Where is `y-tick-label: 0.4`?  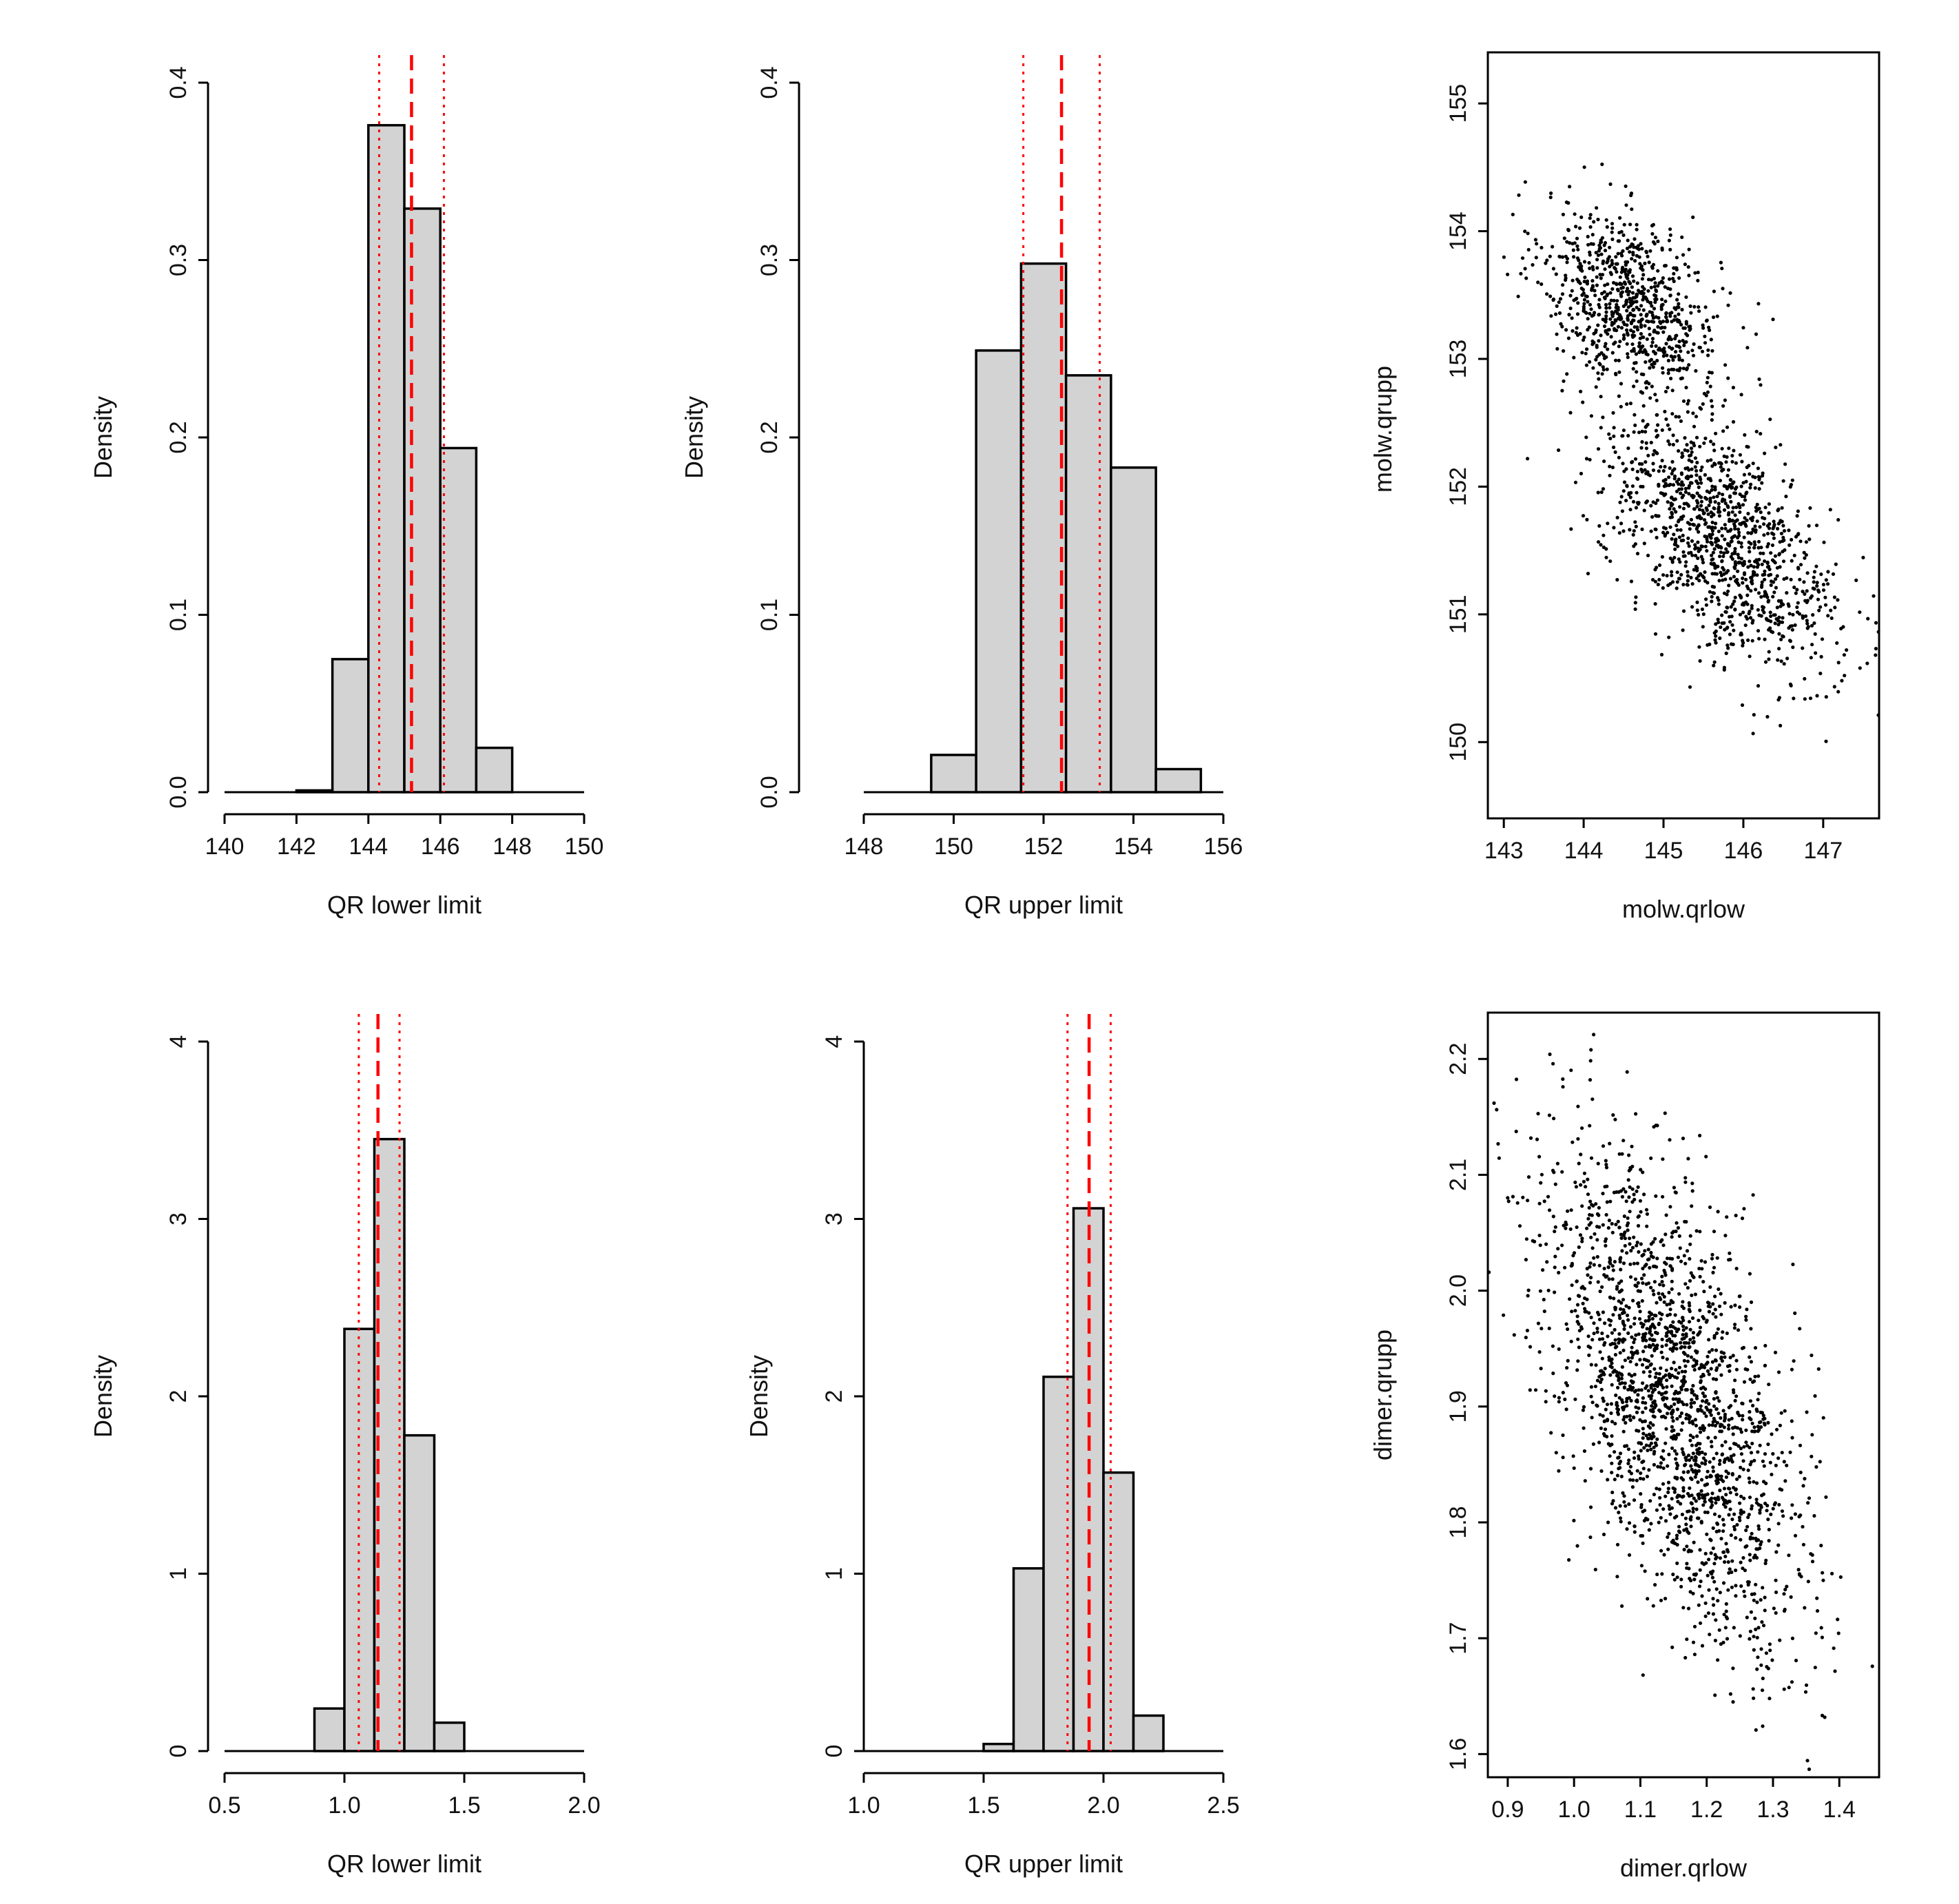
y-tick-label: 0.4 is located at coordinates (178, 82).